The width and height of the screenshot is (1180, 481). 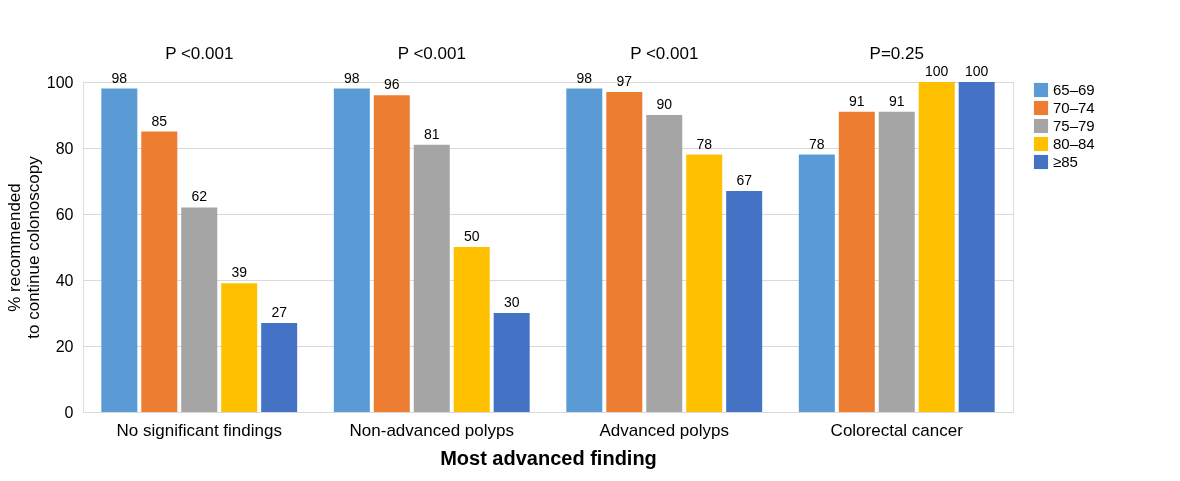 I want to click on legend-label: 80–84, so click(x=1074, y=143).